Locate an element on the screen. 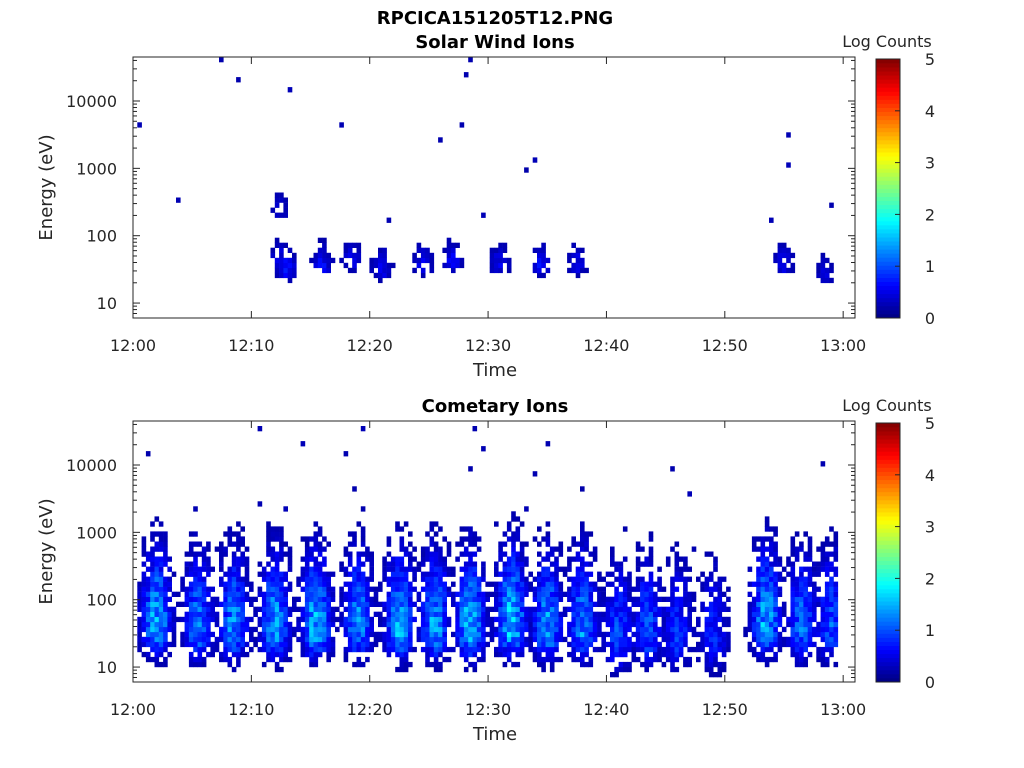  colorbar-tick-label: 3 is located at coordinates (930, 163).